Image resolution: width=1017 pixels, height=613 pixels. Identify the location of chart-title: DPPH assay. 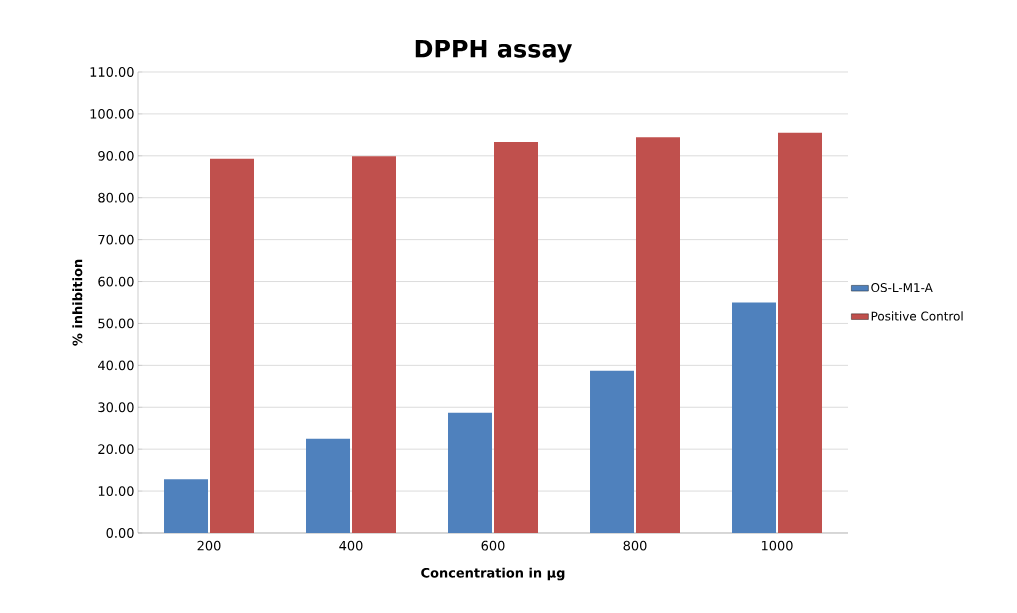
(493, 51).